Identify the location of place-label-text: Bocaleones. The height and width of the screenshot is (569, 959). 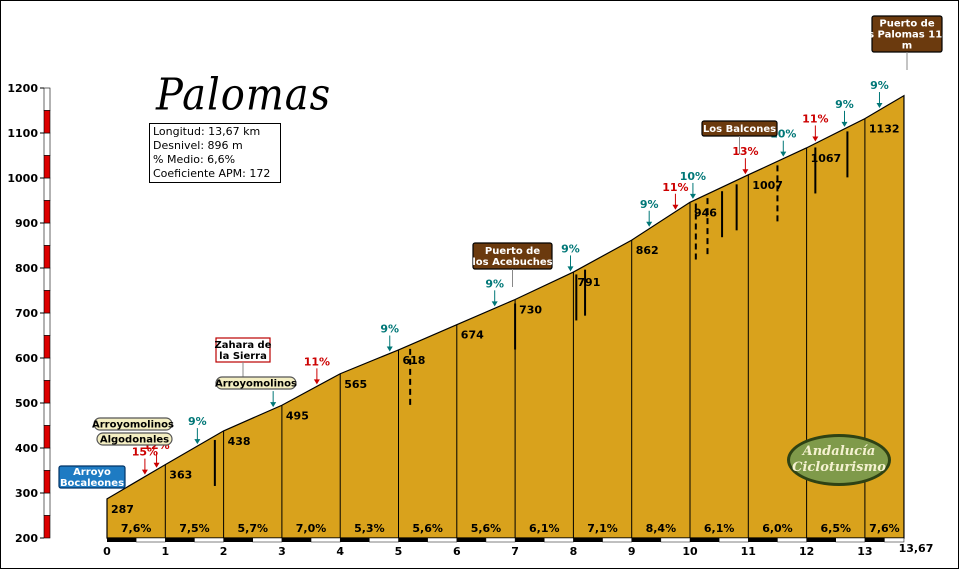
(92, 483).